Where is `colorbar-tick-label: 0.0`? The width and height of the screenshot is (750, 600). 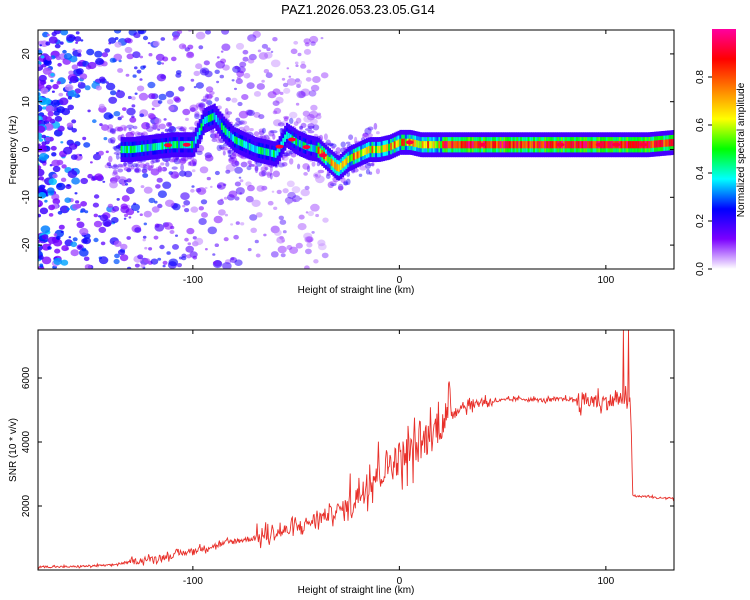
colorbar-tick-label: 0.0 is located at coordinates (700, 269).